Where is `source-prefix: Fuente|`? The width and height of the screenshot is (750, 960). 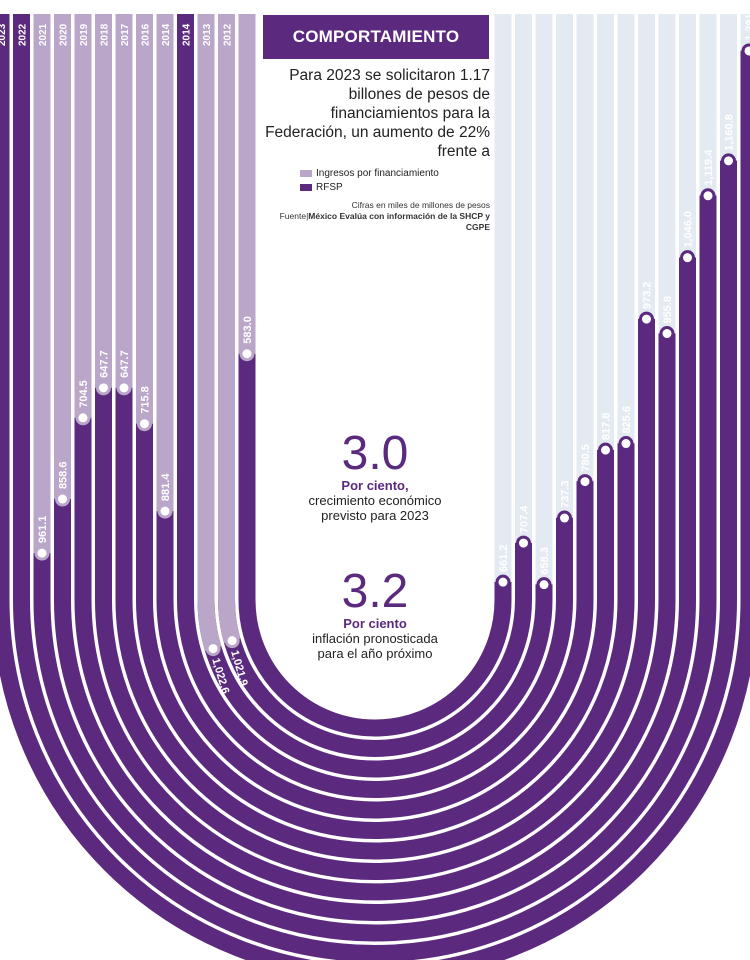 source-prefix: Fuente| is located at coordinates (294, 216).